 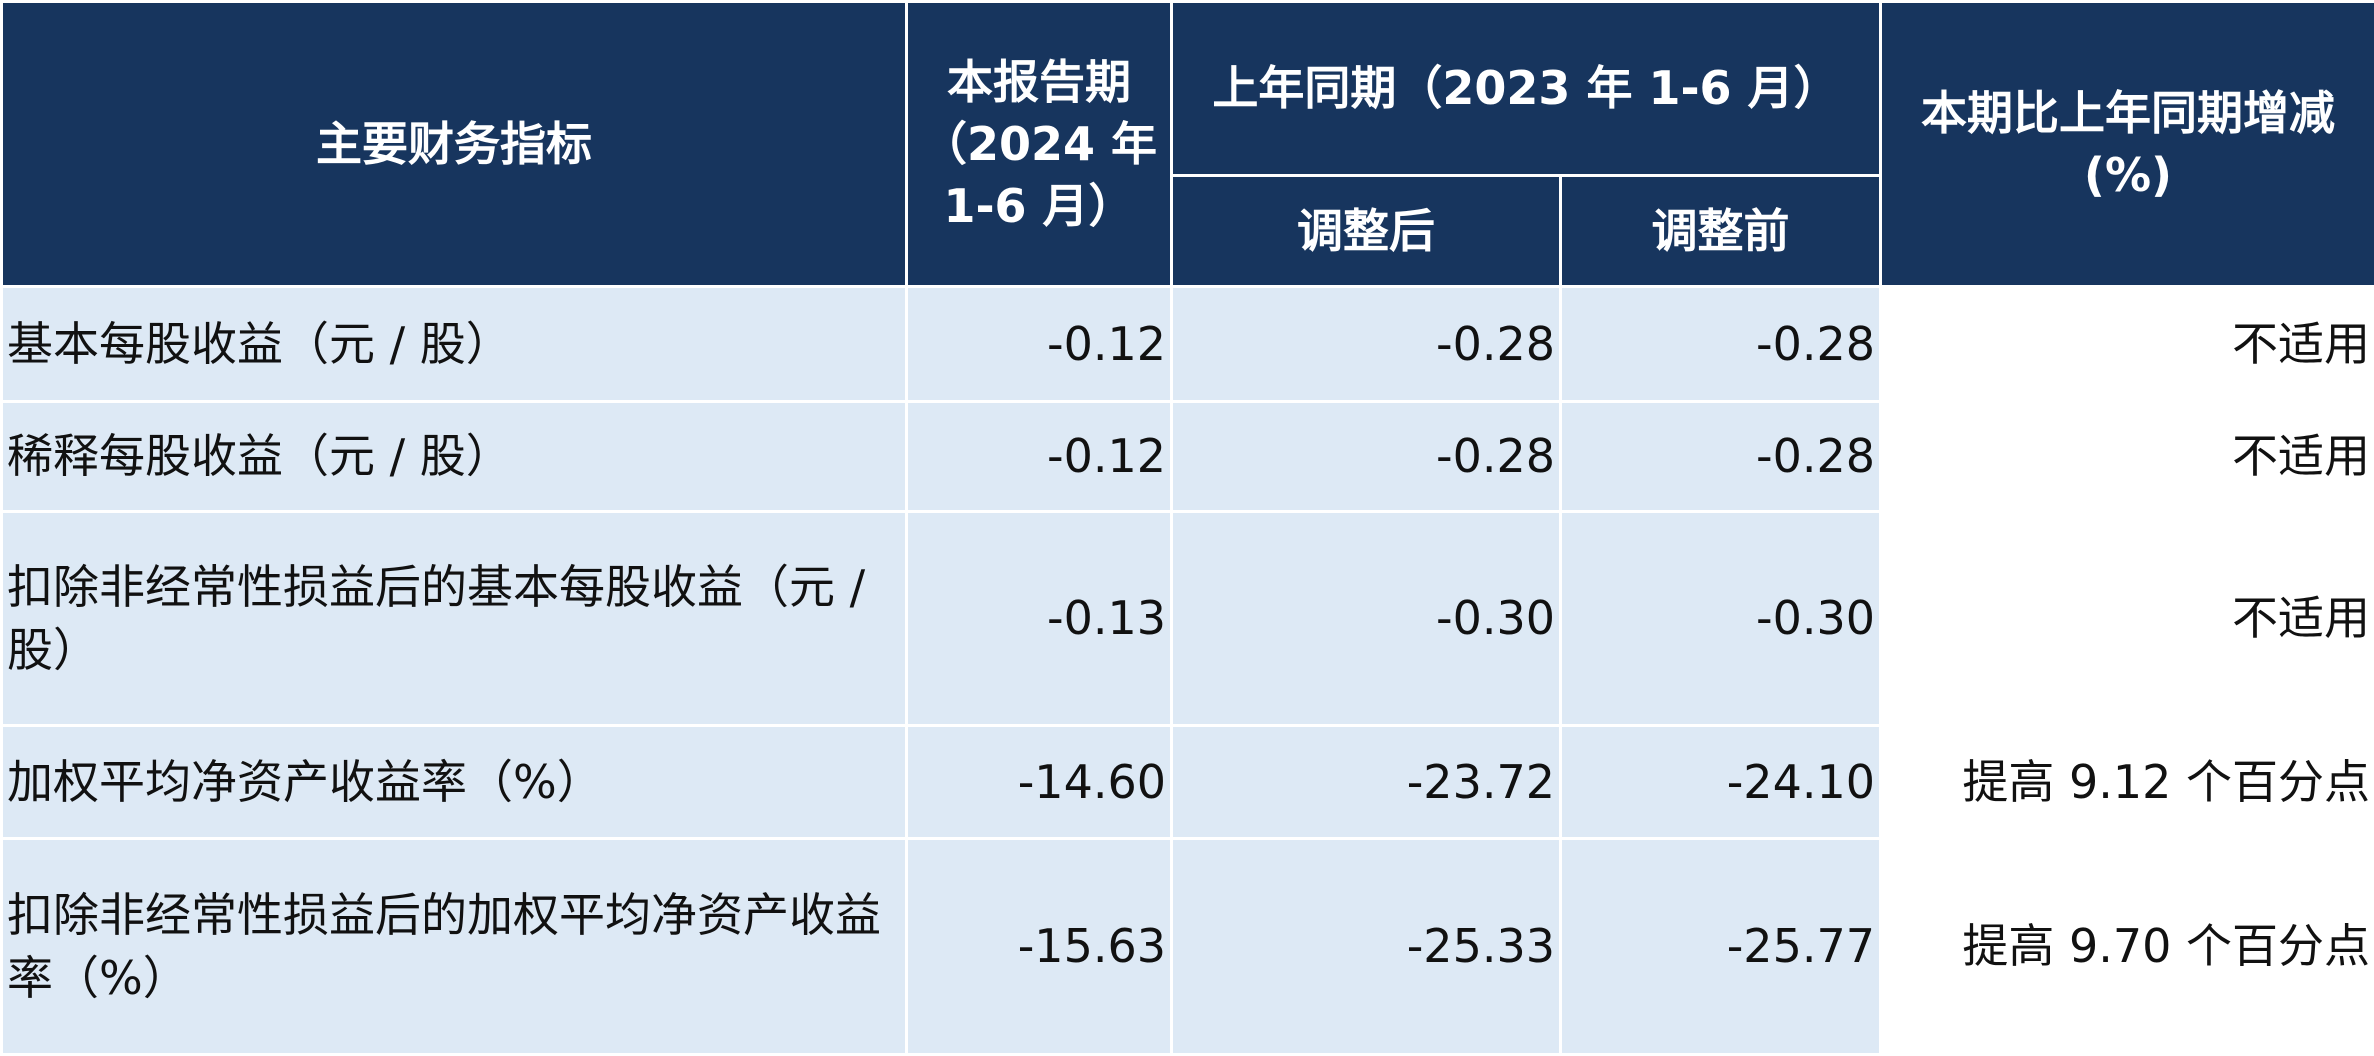 I want to click on value-cell: -24.10, so click(x=1721, y=782).